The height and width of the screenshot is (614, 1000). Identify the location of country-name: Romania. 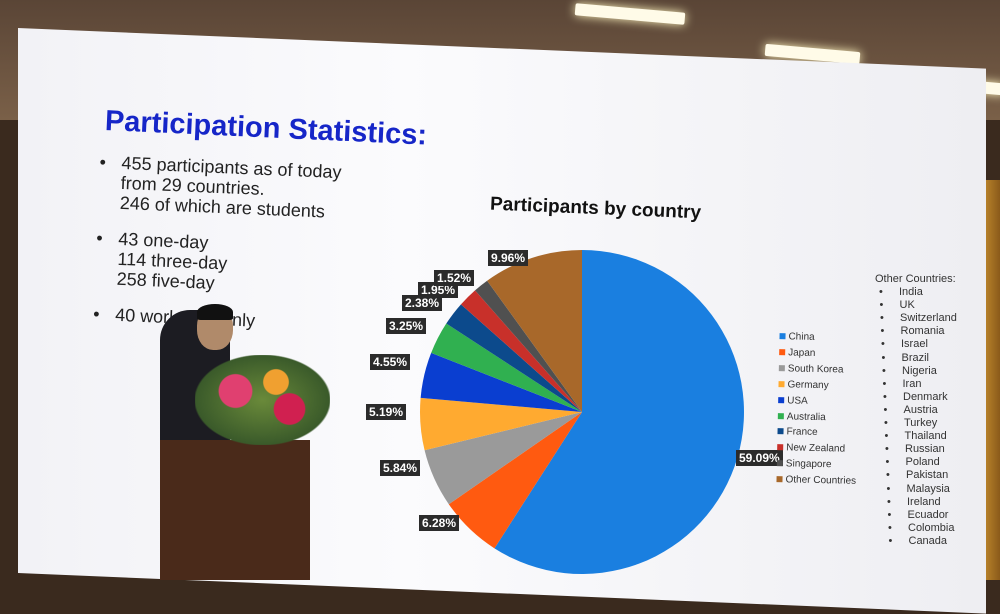
(922, 331).